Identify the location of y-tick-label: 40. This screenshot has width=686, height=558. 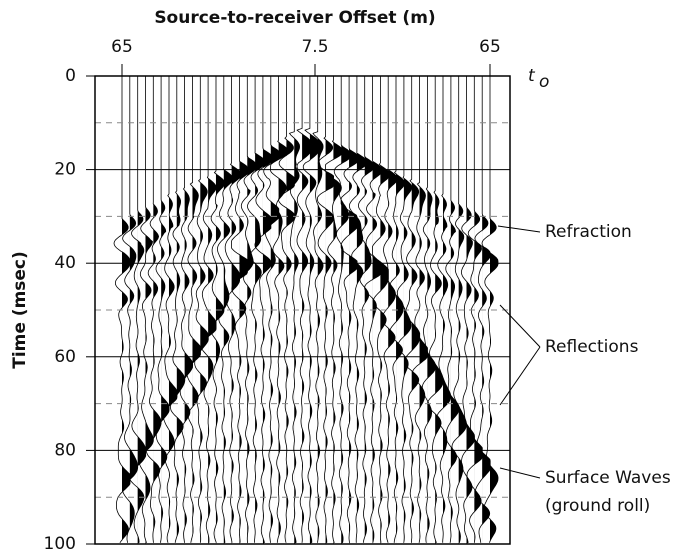
(65, 263).